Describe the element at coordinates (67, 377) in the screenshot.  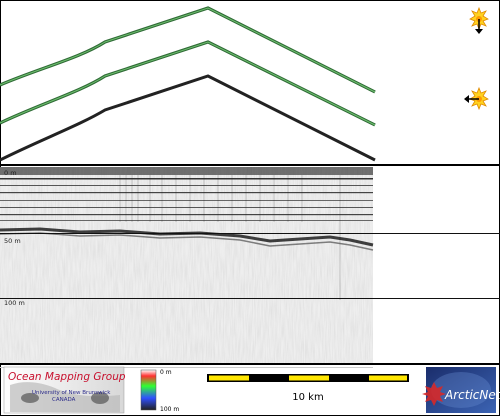
I see `logo-title: Ocean Mapping Group` at that location.